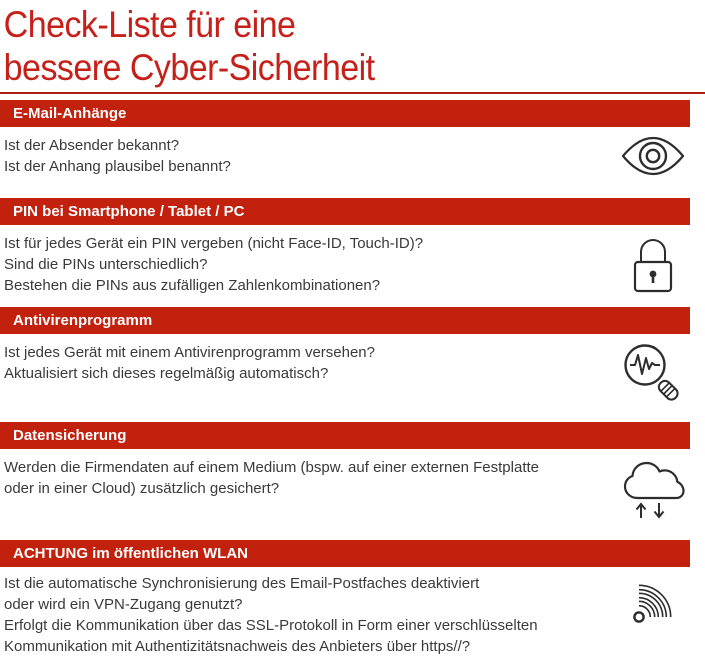 Image resolution: width=705 pixels, height=657 pixels. Describe the element at coordinates (83, 320) in the screenshot. I see `section-title: Antivirenprogramm` at that location.